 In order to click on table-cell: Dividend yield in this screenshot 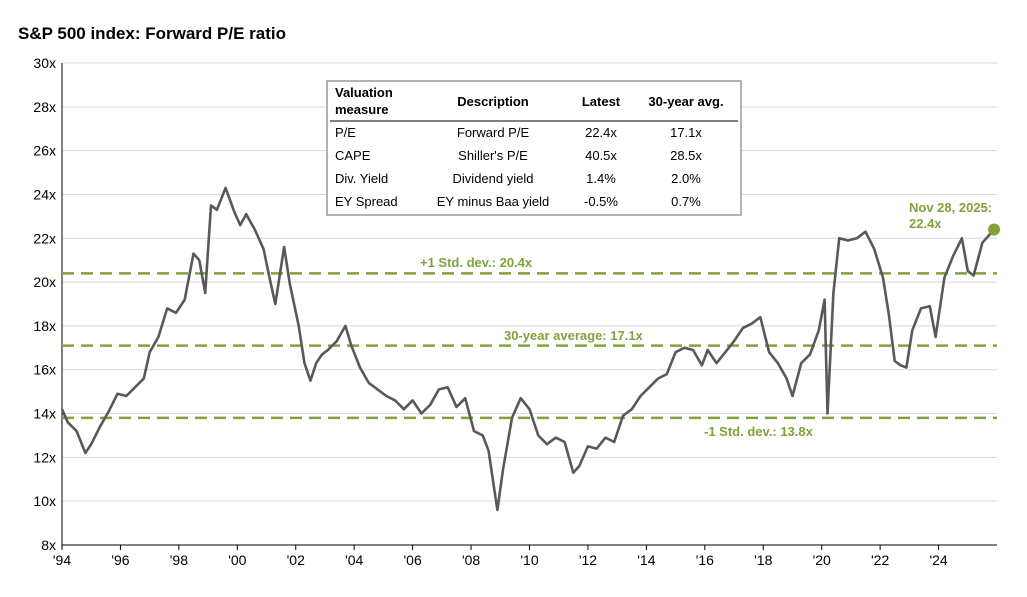, I will do `click(493, 178)`.